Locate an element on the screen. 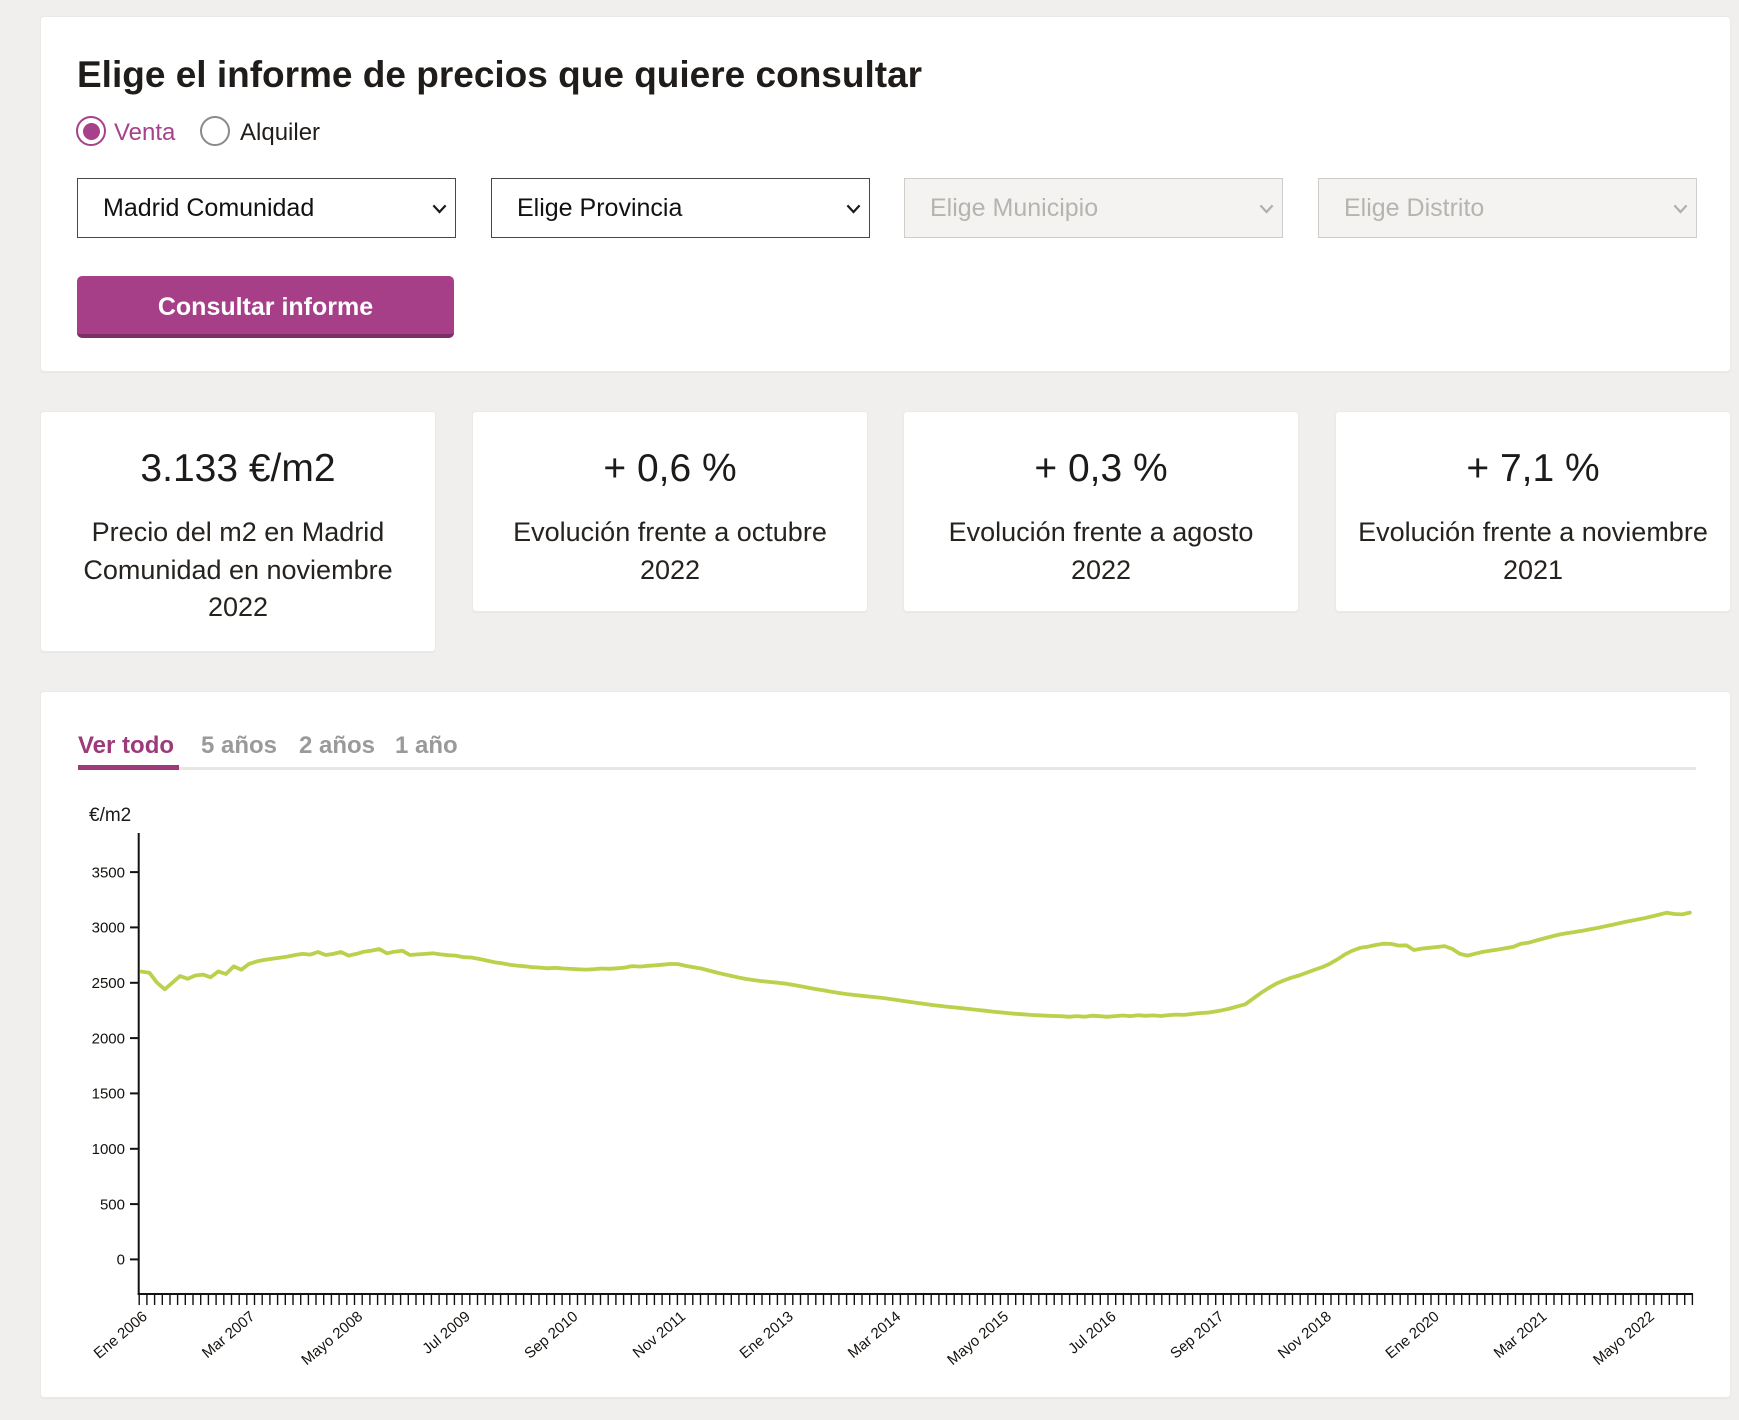  svg-text: Mayo 2022 is located at coordinates (1624, 1338).